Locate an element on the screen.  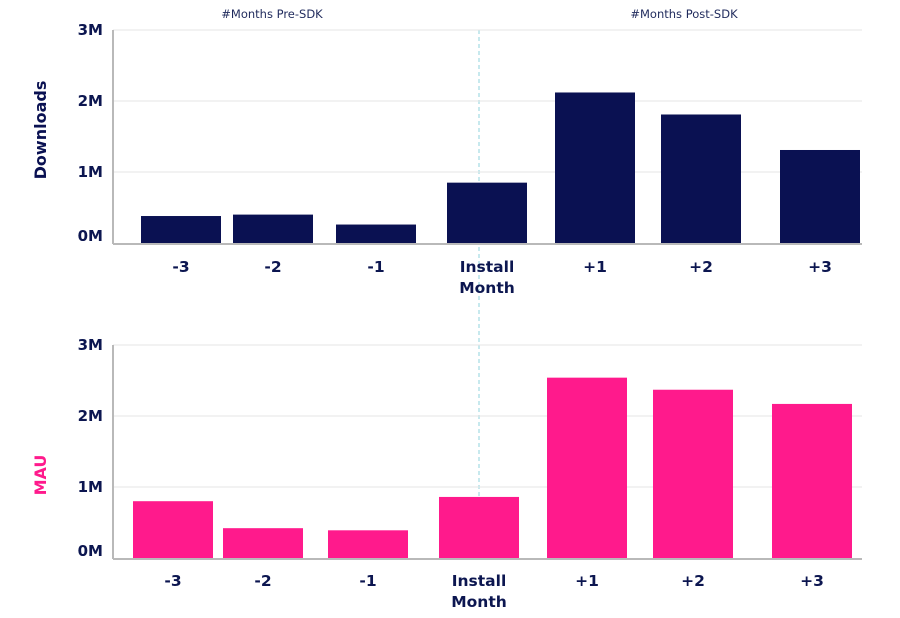
header-post-sdk: #Months Post-SDK is located at coordinates (684, 14).